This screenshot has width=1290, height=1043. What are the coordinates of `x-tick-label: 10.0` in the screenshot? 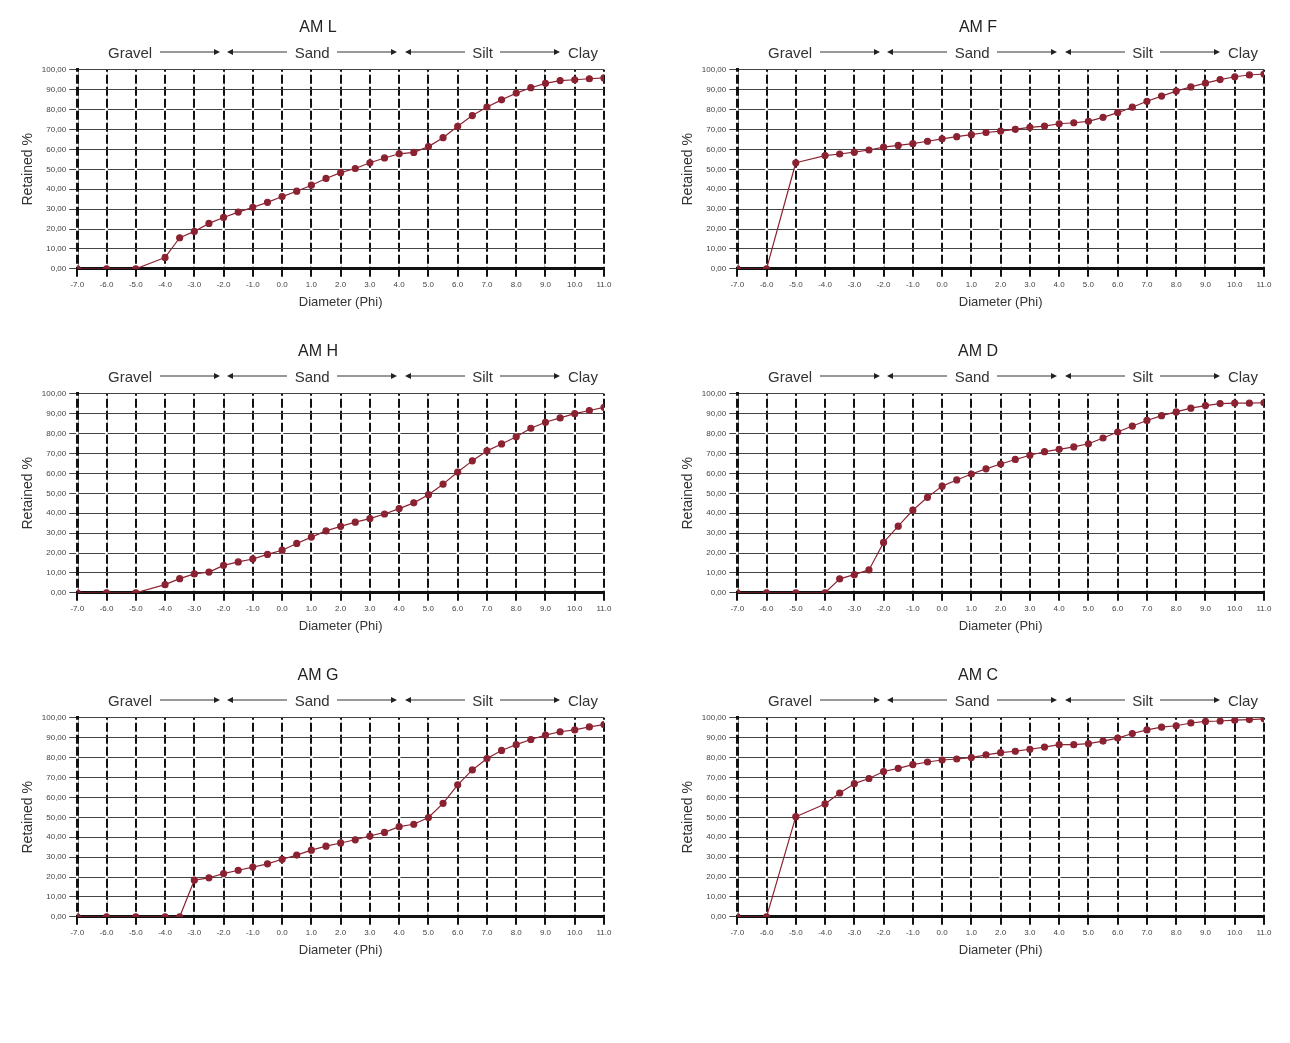 It's located at (1235, 608).